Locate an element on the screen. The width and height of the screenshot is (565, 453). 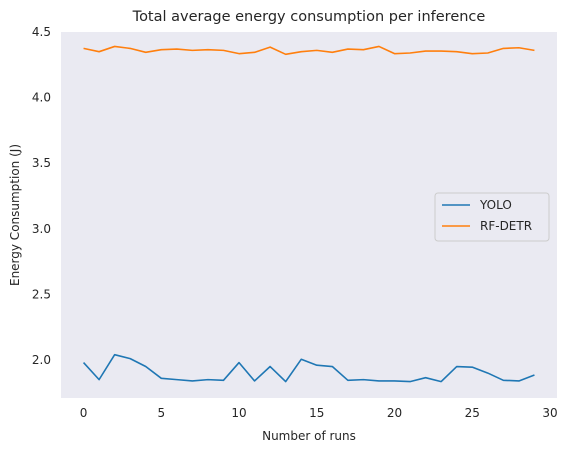
y-tick-label: 2.0 is located at coordinates (41, 360).